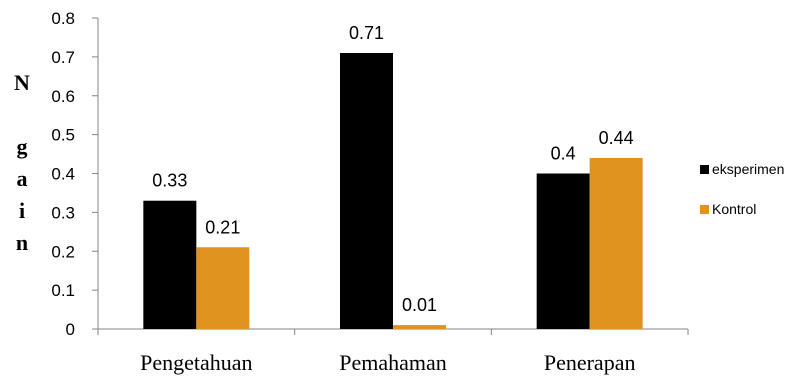 The height and width of the screenshot is (386, 806). I want to click on legend-label-eksperimen: eksperimen, so click(748, 169).